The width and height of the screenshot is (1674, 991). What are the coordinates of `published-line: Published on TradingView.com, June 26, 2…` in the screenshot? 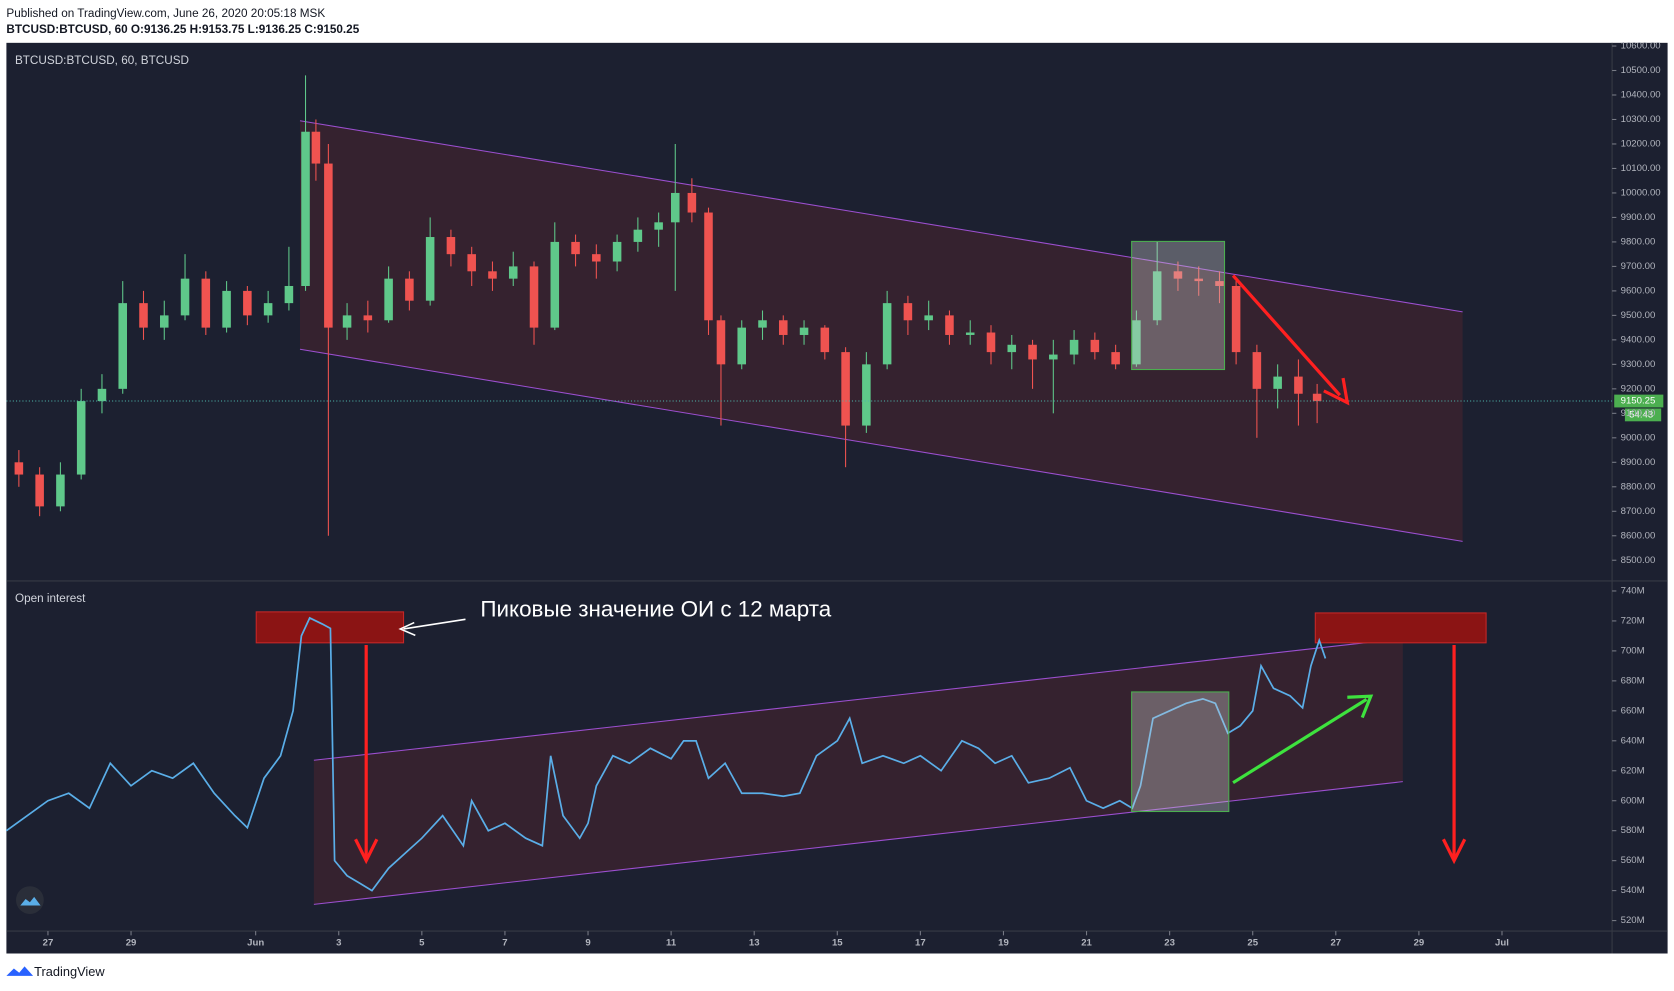 It's located at (165, 13).